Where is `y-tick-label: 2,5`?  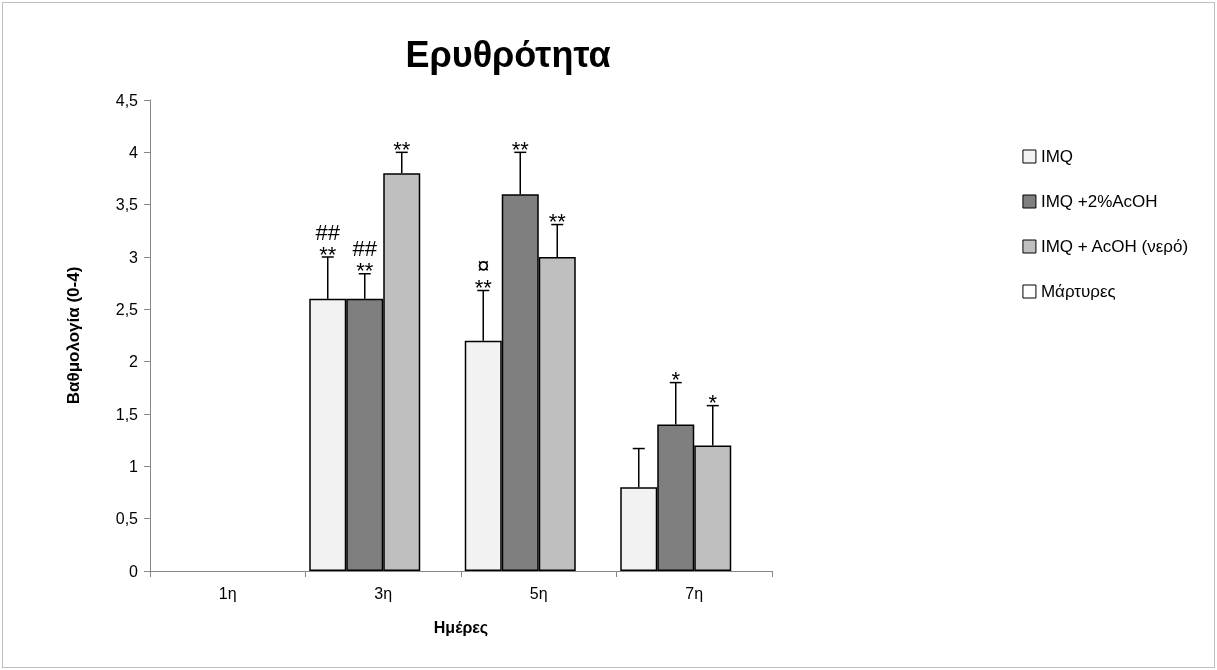
y-tick-label: 2,5 is located at coordinates (127, 309).